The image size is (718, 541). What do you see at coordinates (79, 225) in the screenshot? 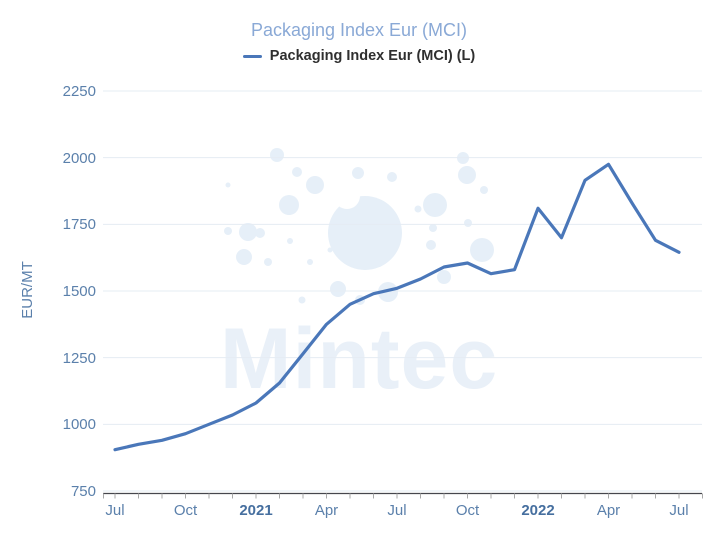
I see `y-axis-tick-label: 1750` at bounding box center [79, 225].